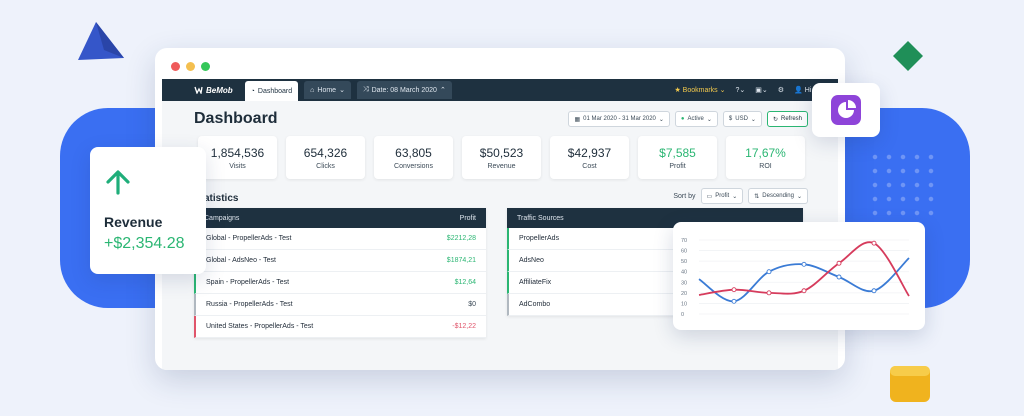 The height and width of the screenshot is (416, 1024). I want to click on stat-label: Visits, so click(237, 166).